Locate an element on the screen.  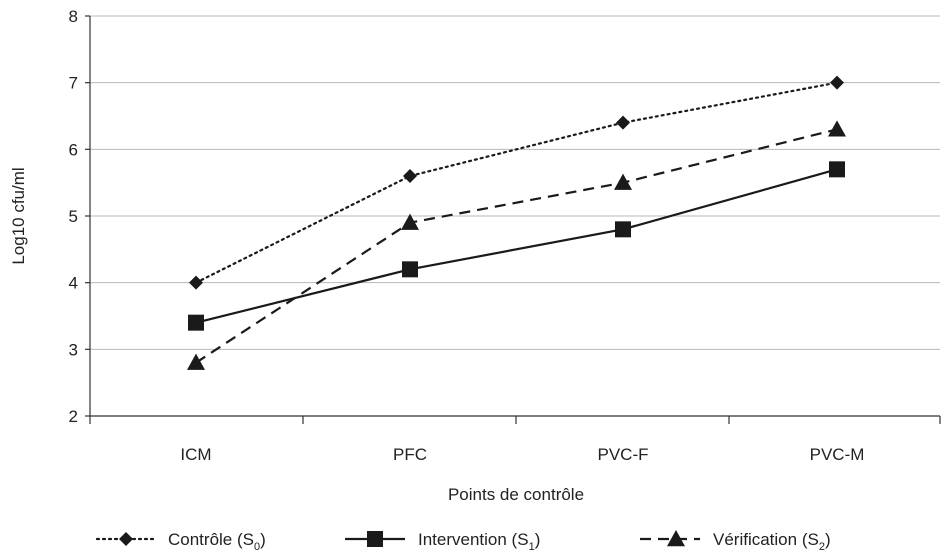
y-tick-label: 6 is located at coordinates (73, 149).